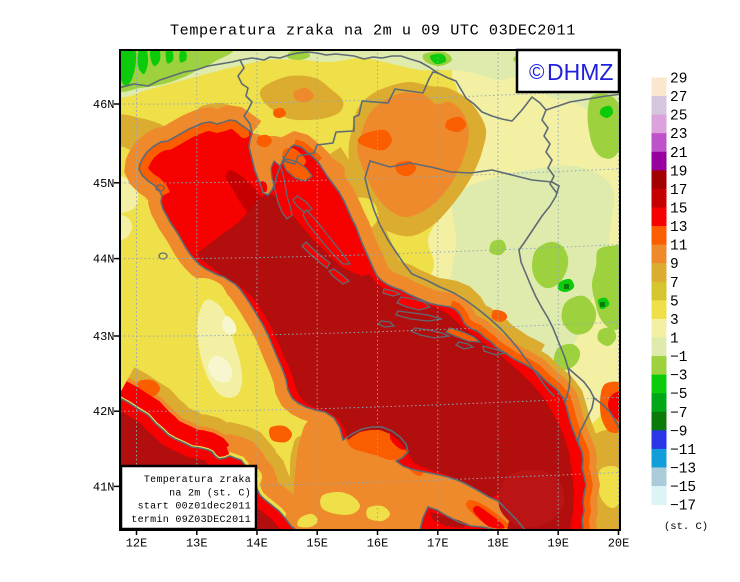 The image size is (740, 582). I want to click on svg-text: 27, so click(678, 98).